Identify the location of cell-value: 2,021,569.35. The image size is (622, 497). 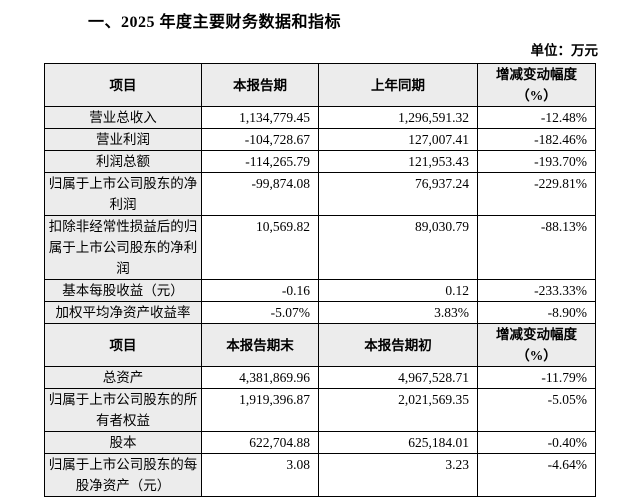
(398, 410).